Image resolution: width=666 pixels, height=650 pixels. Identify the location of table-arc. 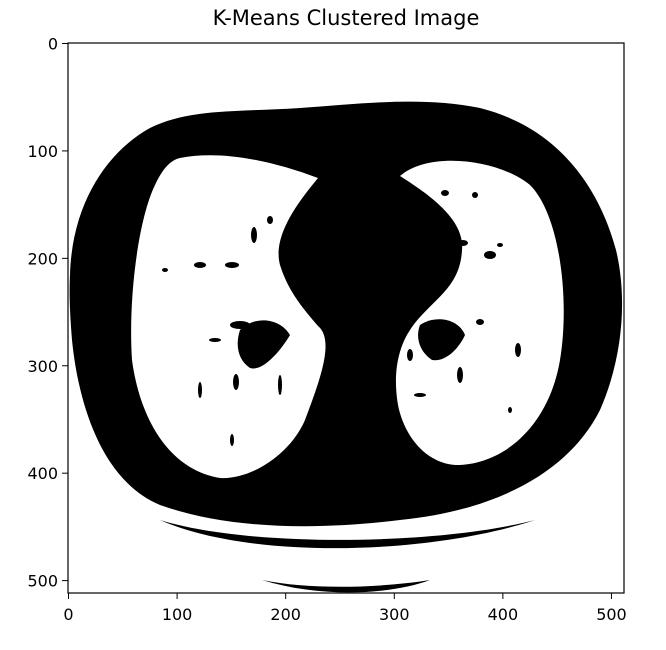
(347, 534).